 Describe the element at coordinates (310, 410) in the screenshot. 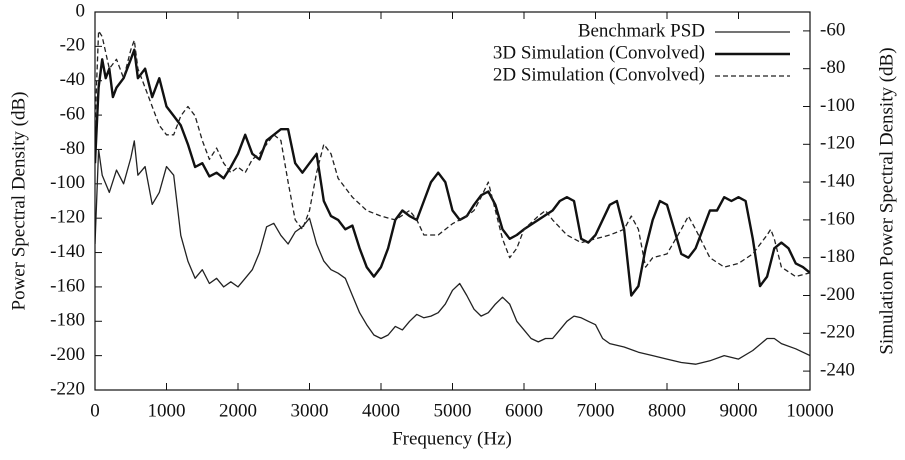

I see `x-tick-label: 3000` at that location.